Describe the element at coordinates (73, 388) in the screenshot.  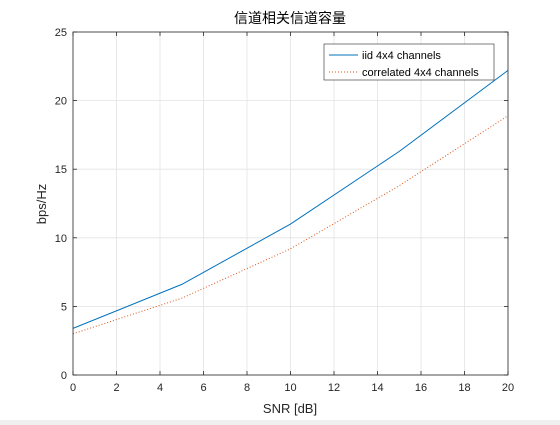
I see `x-tick-label: 0` at that location.